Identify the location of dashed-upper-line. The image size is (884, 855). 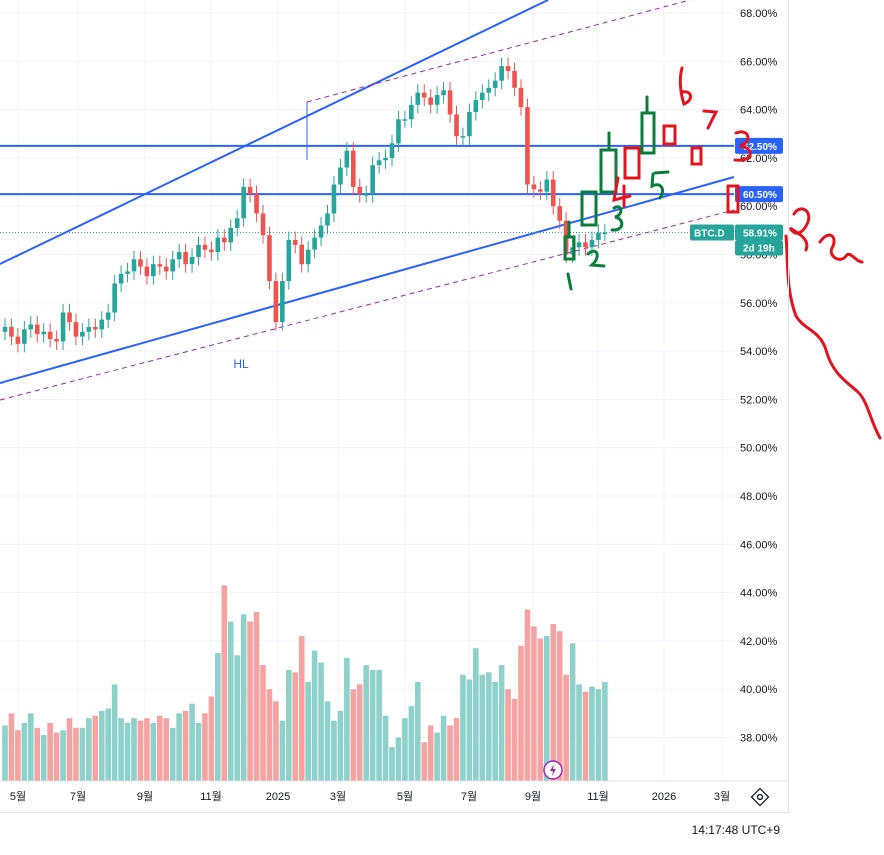
(498, 51).